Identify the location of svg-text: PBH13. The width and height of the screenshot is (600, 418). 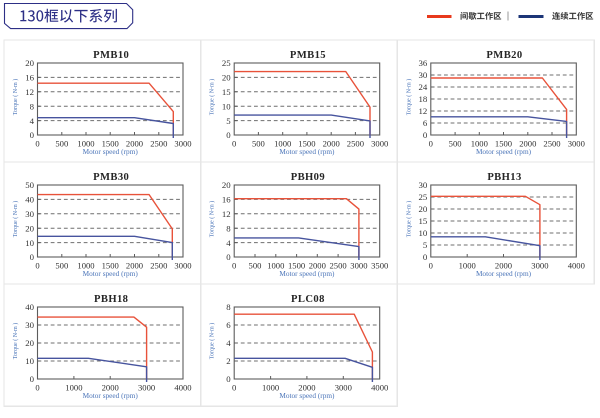
(504, 177).